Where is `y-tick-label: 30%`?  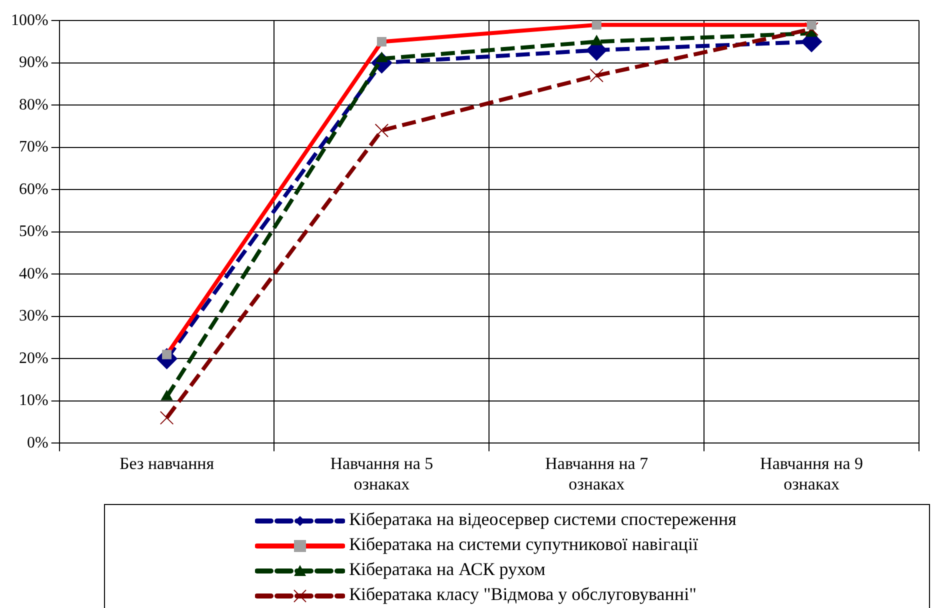
y-tick-label: 30% is located at coordinates (33, 316).